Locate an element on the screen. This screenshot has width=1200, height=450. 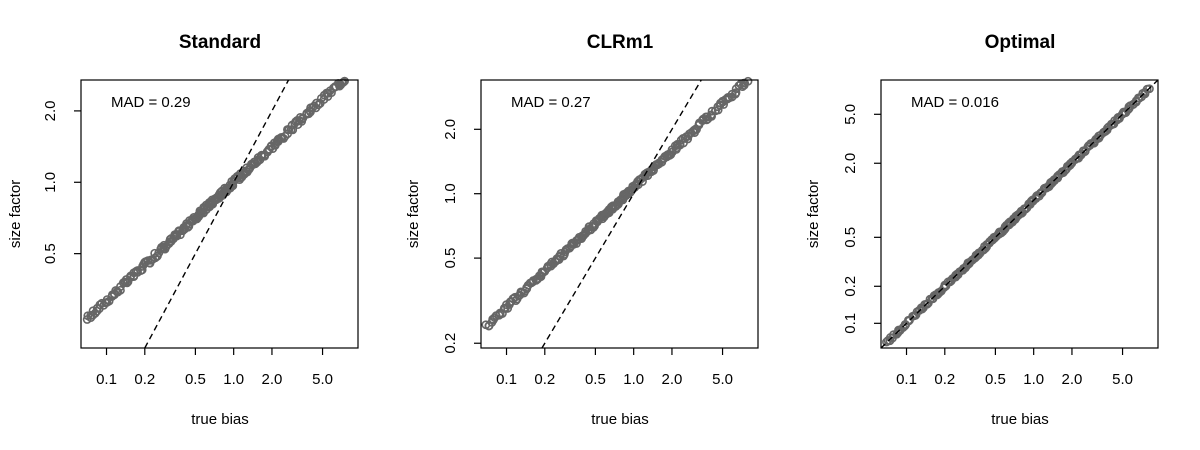
chart-title: CLRm1 is located at coordinates (620, 42).